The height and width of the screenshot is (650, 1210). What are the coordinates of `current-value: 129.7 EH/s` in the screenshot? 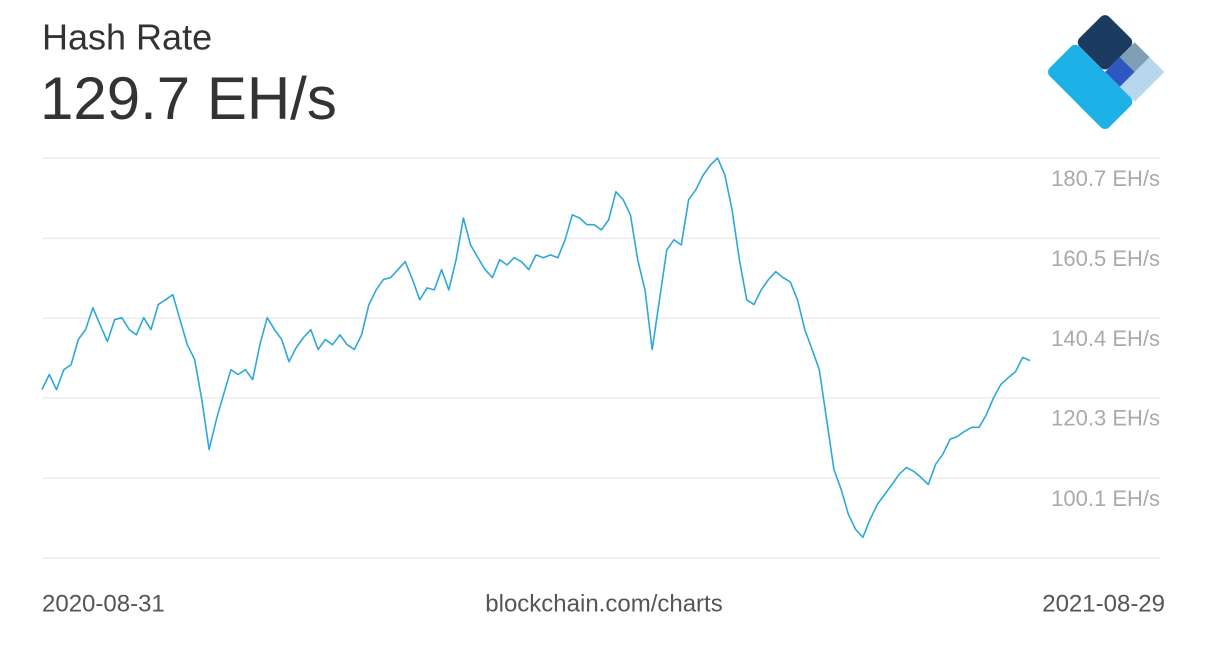 It's located at (188, 98).